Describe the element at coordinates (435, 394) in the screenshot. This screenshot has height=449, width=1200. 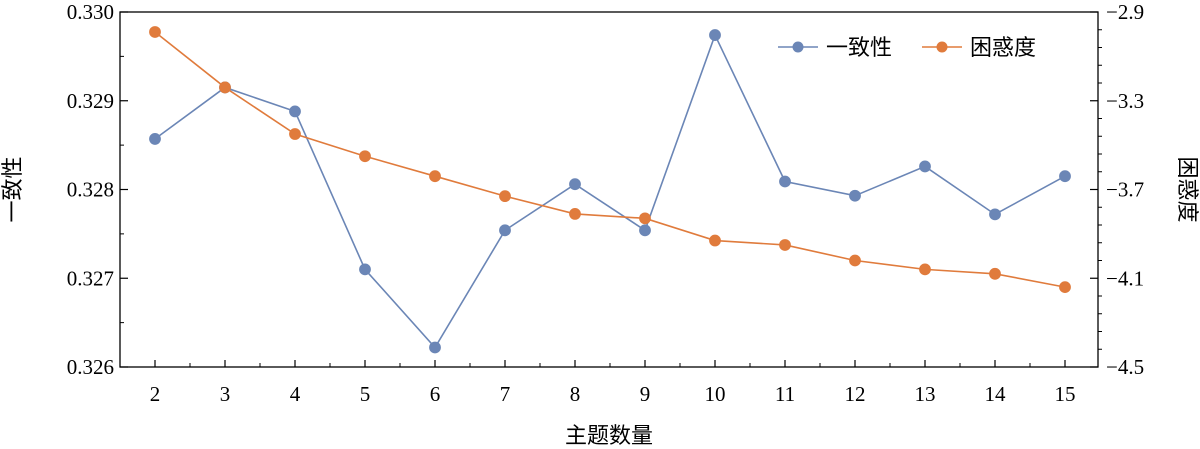
I see `x-tick-label: 6` at that location.